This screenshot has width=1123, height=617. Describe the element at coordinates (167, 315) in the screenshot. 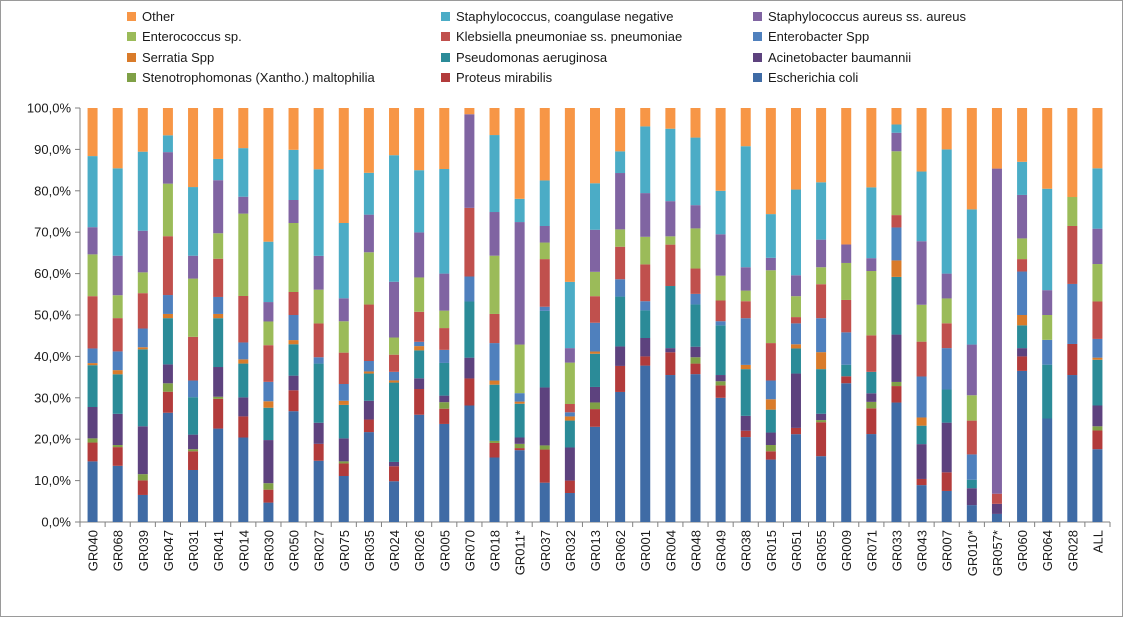

I see `bar-stack-gr047` at that location.